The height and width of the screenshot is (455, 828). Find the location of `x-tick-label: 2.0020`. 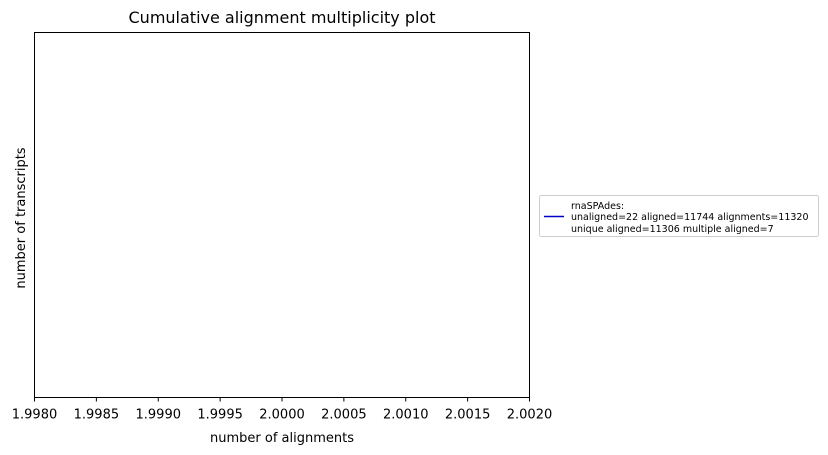

x-tick-label: 2.0020 is located at coordinates (530, 415).